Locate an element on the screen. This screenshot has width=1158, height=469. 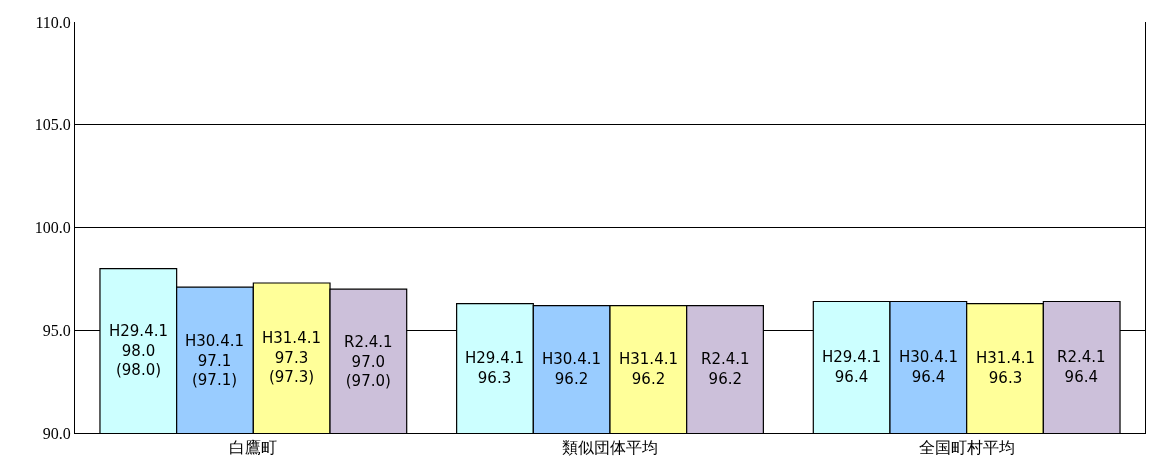
data-label: 97.0 (97.0) is located at coordinates (368, 371).